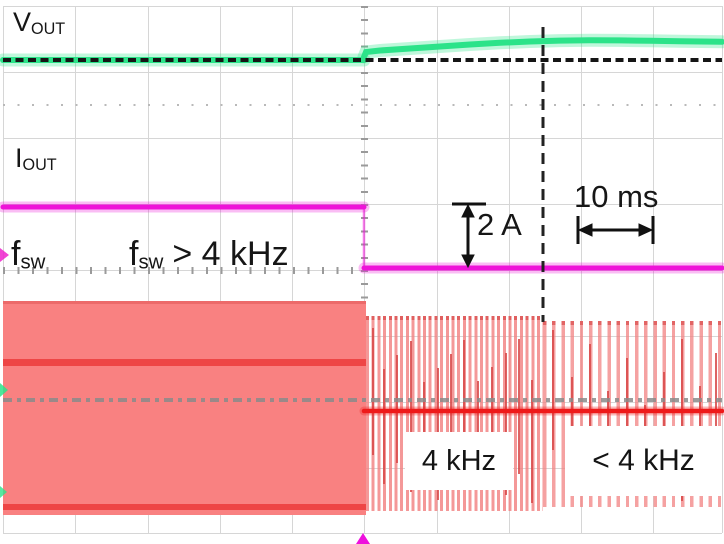 The image size is (724, 544). What do you see at coordinates (722, 269) in the screenshot?
I see `gridline-vertical` at bounding box center [722, 269].